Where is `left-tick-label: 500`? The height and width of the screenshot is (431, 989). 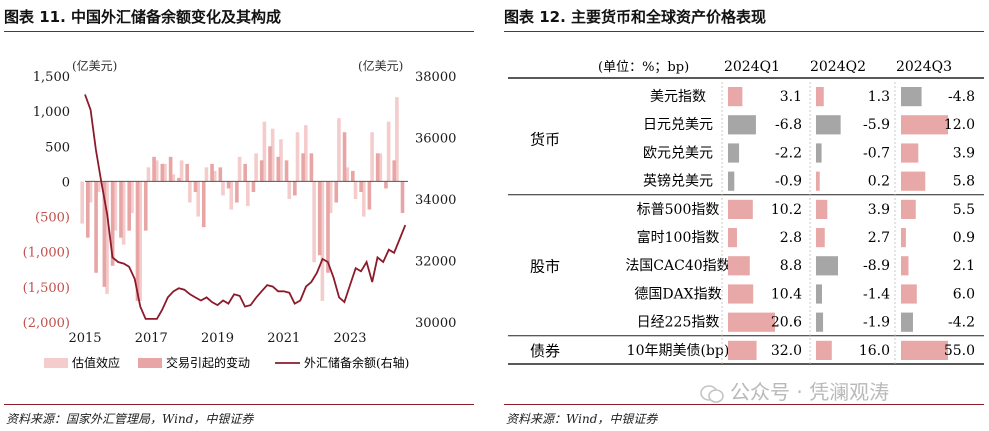
left-tick-label: 500 is located at coordinates (57, 147).